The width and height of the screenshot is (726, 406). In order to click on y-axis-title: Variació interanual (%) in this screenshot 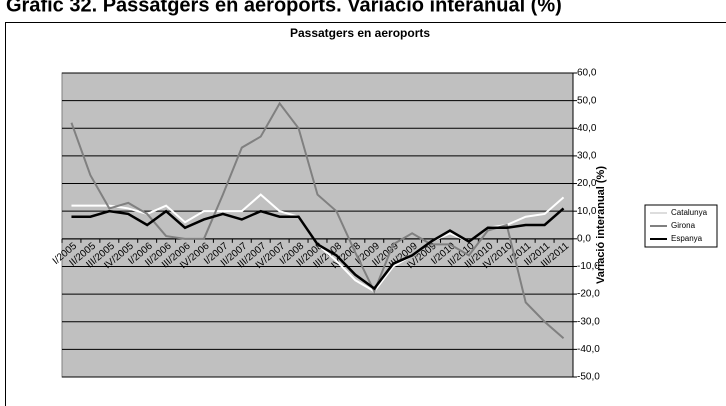, I will do `click(601, 225)`.